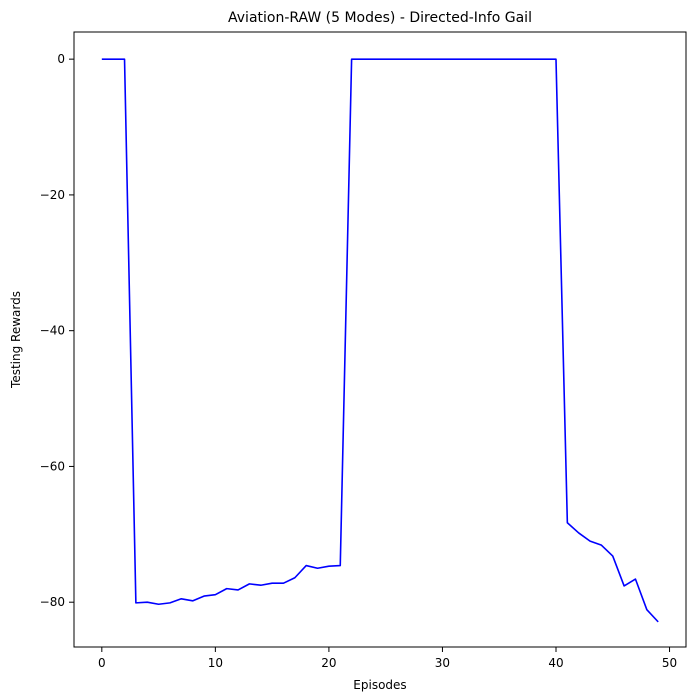 The width and height of the screenshot is (698, 699). What do you see at coordinates (555, 663) in the screenshot?
I see `x-tick-label: 40` at bounding box center [555, 663].